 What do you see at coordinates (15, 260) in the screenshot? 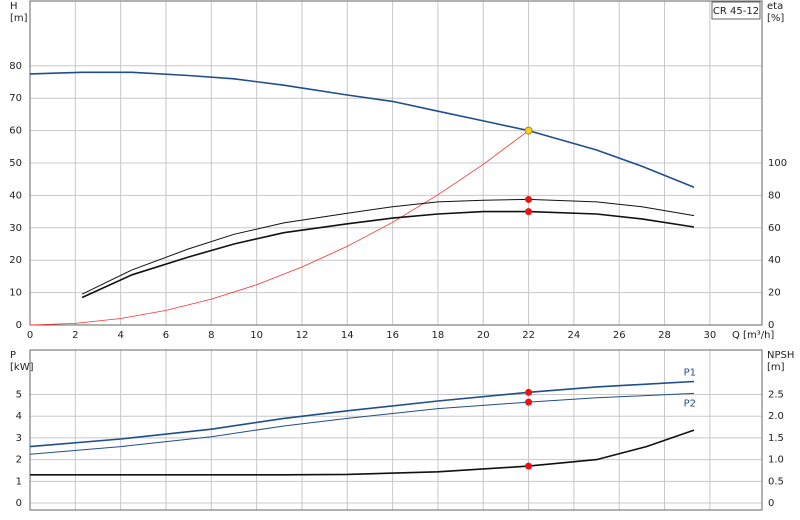
I see `y-tick-label: 20` at bounding box center [15, 260].